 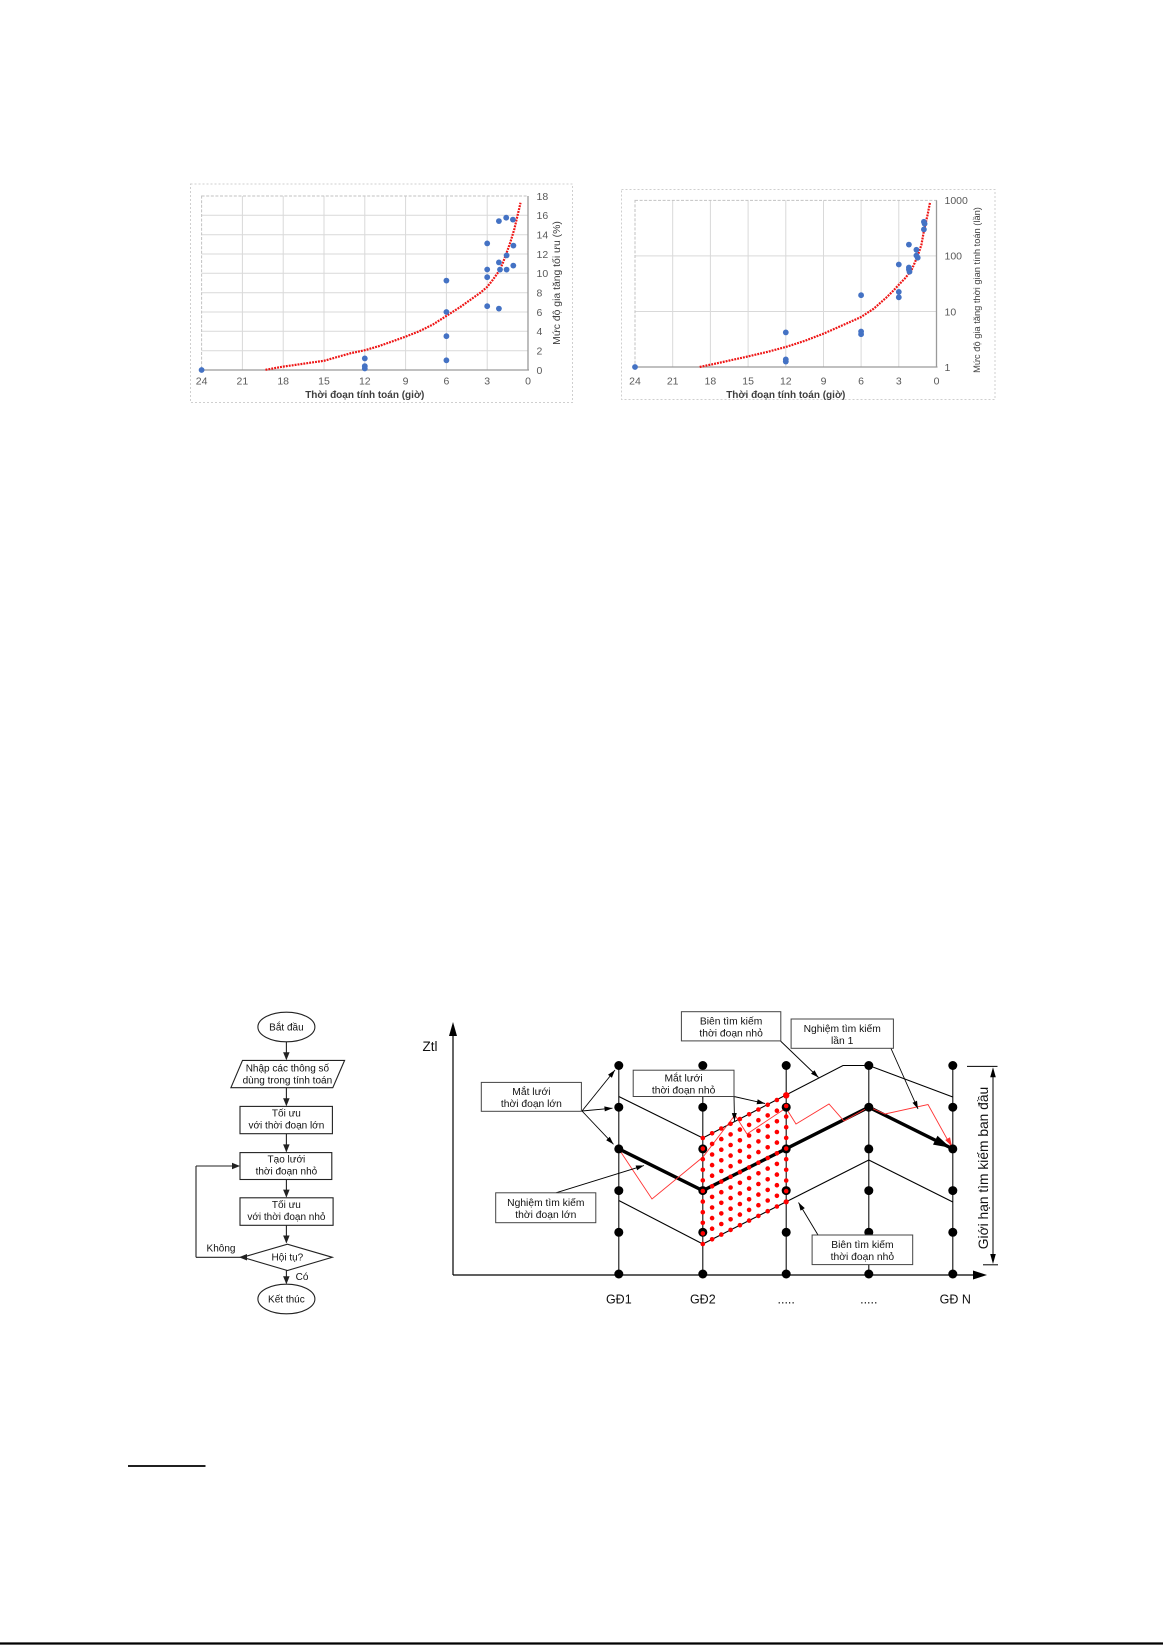 What do you see at coordinates (288, 1258) in the screenshot?
I see `svg-text: Hội tụ?` at bounding box center [288, 1258].